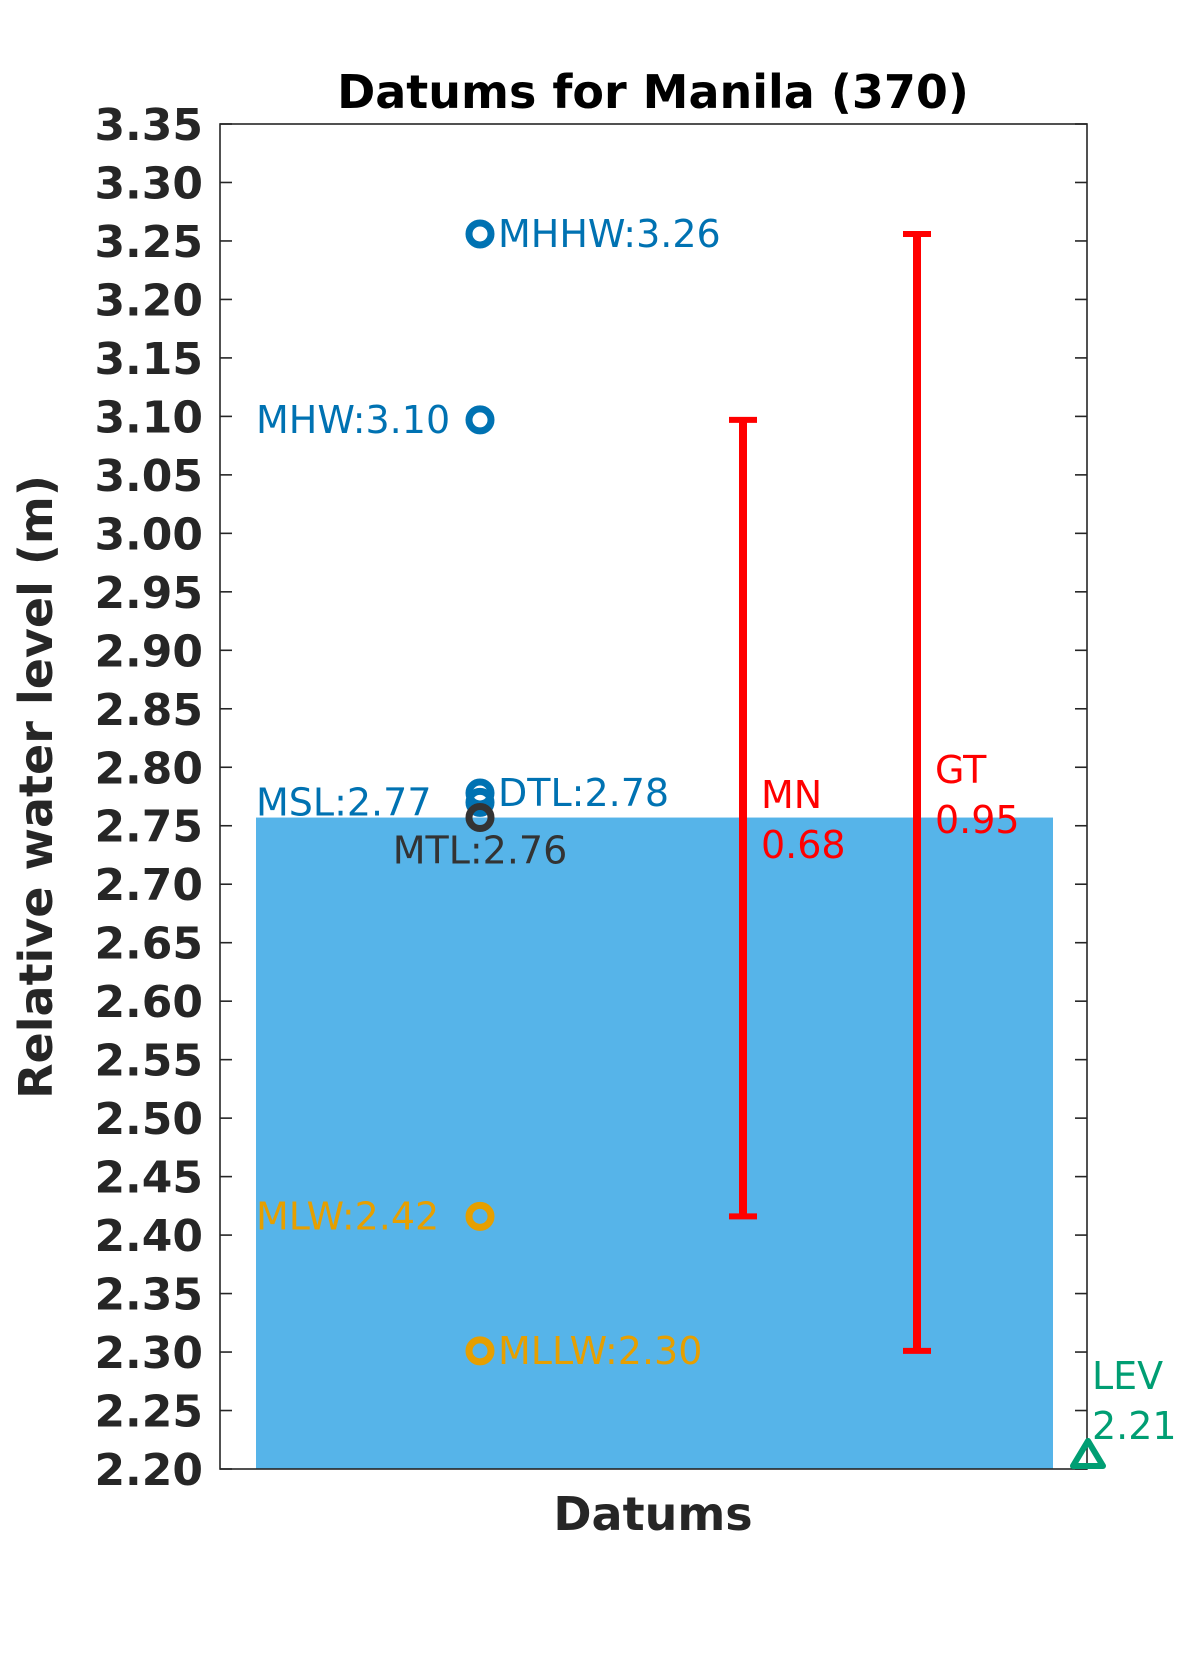 This screenshot has height=1655, width=1200. I want to click on y-tick-label: 3.05, so click(148, 476).